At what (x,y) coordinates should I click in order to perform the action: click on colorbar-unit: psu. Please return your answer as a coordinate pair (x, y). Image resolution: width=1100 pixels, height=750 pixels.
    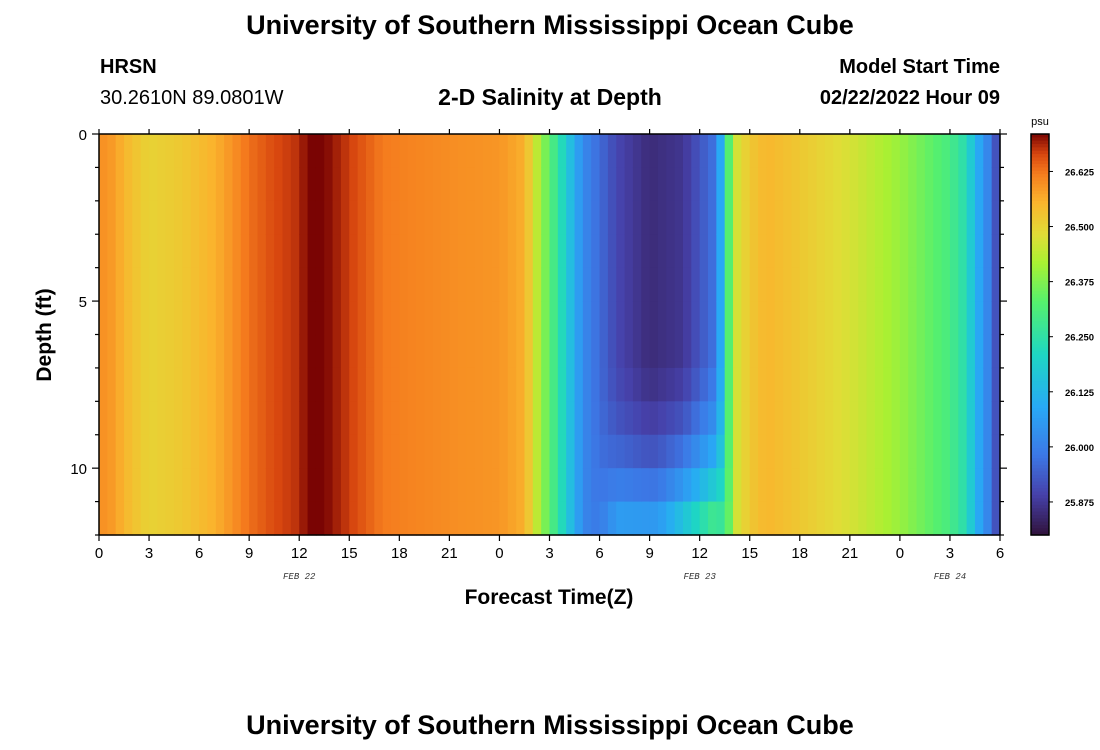
    Looking at the image, I should click on (1040, 122).